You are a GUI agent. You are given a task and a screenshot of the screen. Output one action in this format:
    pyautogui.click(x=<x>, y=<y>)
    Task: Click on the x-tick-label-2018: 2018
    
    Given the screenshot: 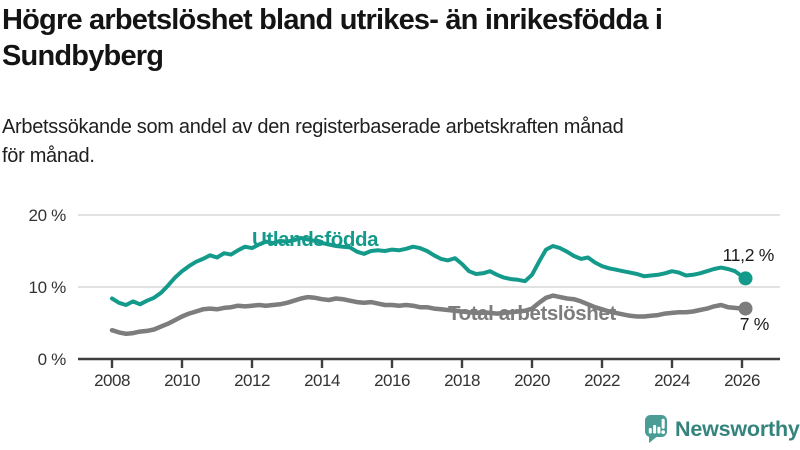 What is the action you would take?
    pyautogui.click(x=462, y=380)
    